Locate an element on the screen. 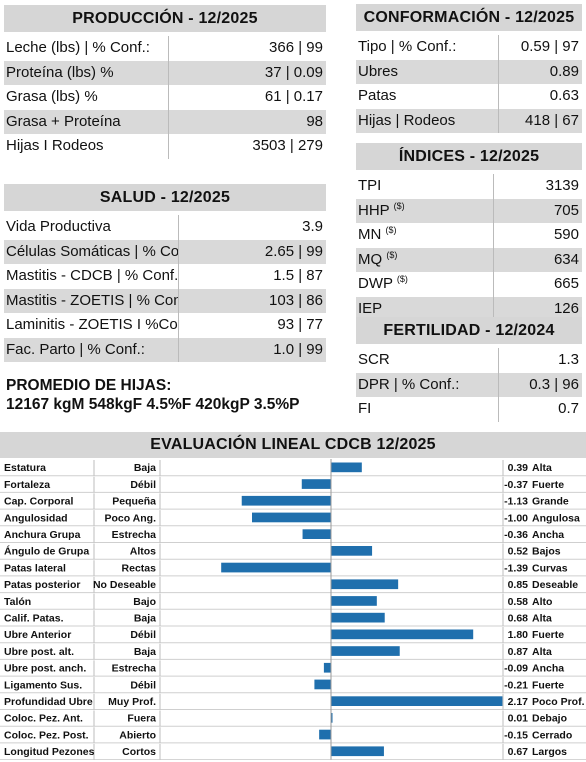  fertilidad-row-label: DPR | % Conf.: is located at coordinates (427, 384).